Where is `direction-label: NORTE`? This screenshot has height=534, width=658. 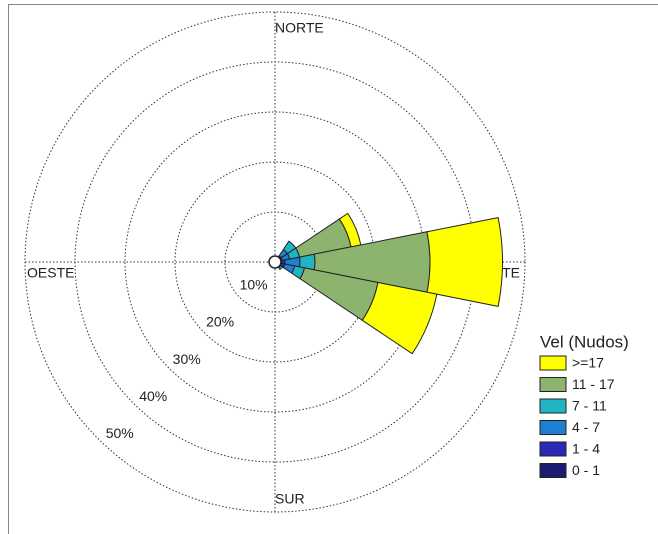 direction-label: NORTE is located at coordinates (299, 28).